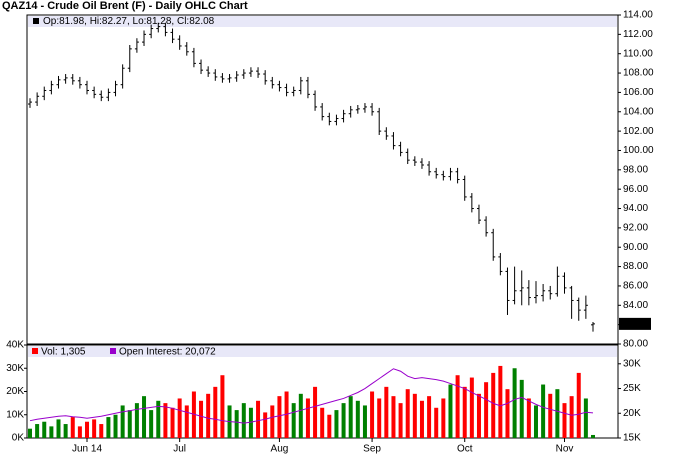 The image size is (688, 465). I want to click on legend-text: Vol: 1,305, so click(63, 352).